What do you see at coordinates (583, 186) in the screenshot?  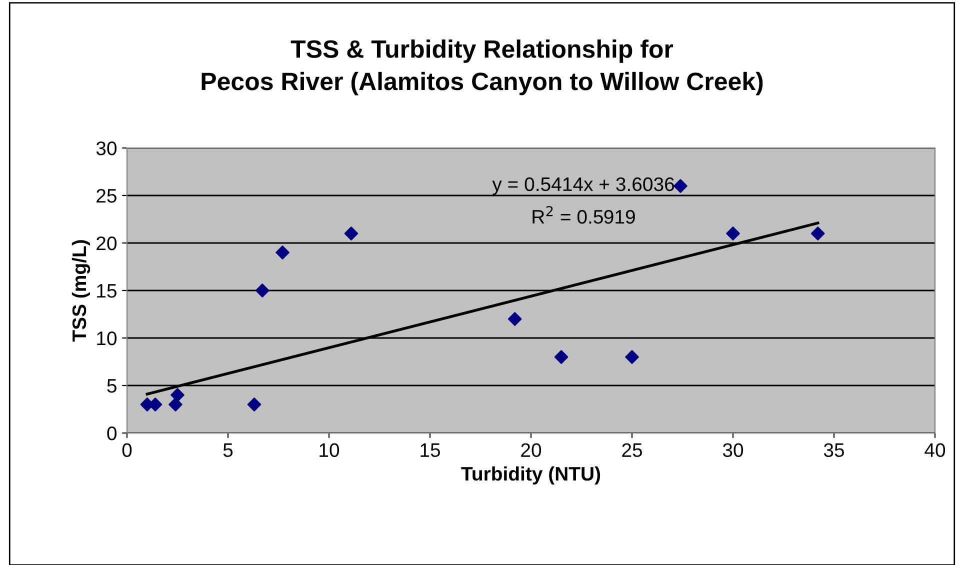 I see `annotation: y = 0.5414x + 3.6036` at bounding box center [583, 186].